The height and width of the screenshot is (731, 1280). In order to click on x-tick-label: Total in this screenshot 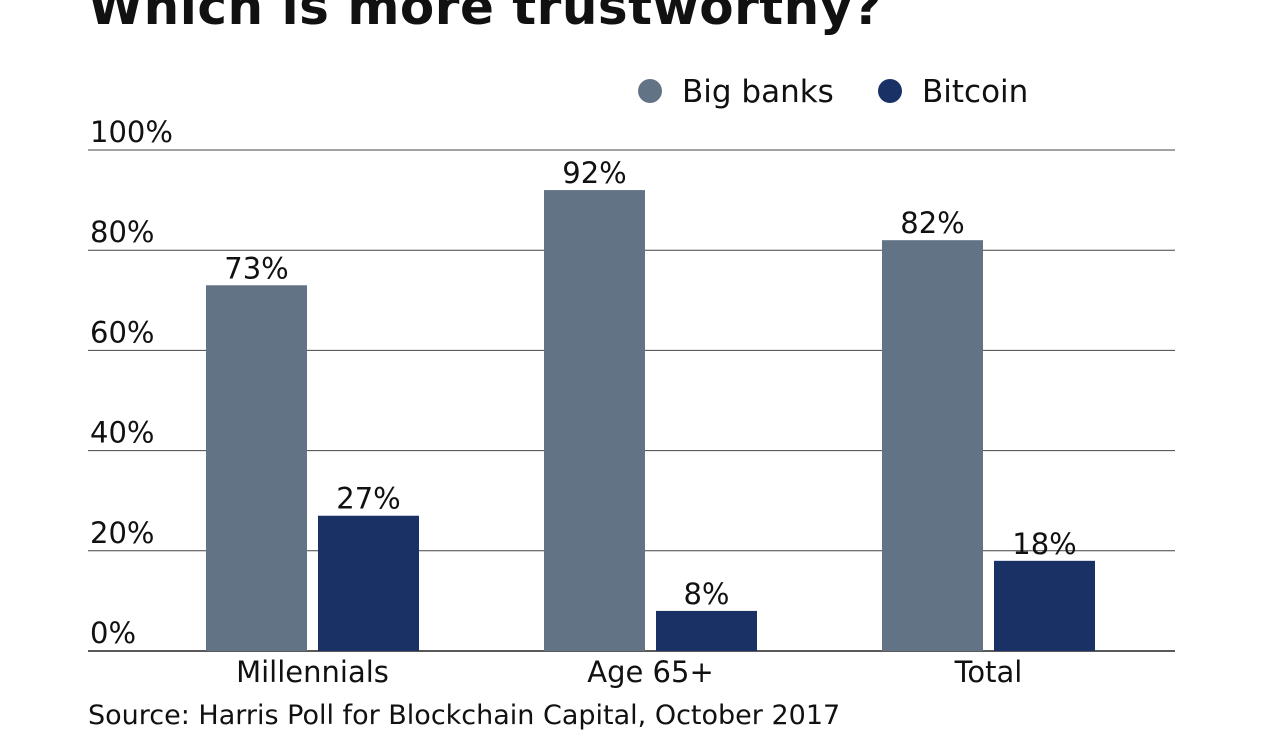, I will do `click(988, 672)`.